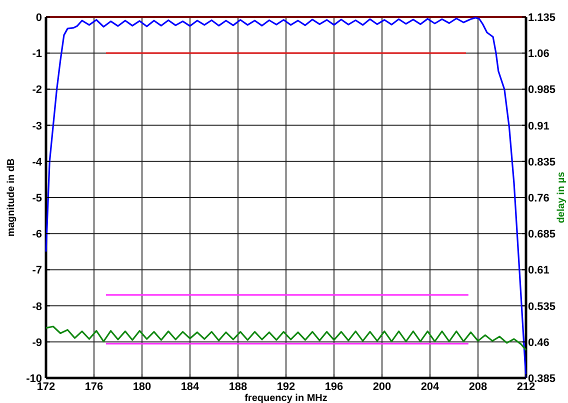 This screenshot has width=568, height=403. What do you see at coordinates (542, 234) in the screenshot?
I see `y2-tick-label: 0.685` at bounding box center [542, 234].